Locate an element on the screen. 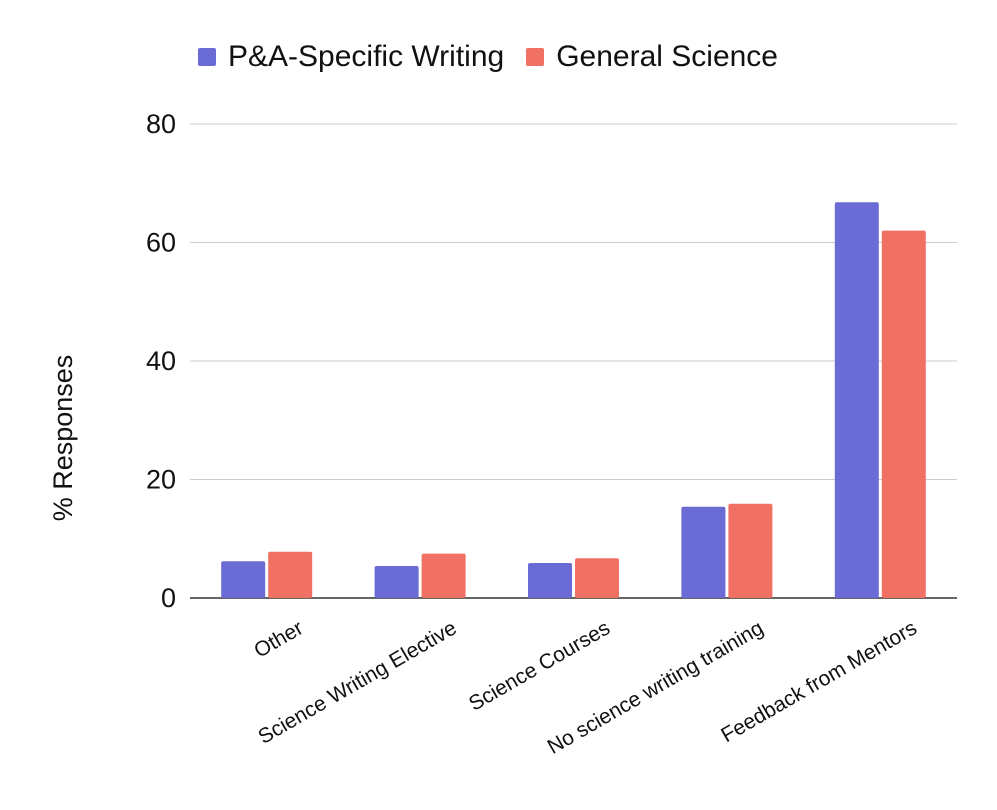 This screenshot has width=997, height=810. legend-swatch-general-science is located at coordinates (535, 57).